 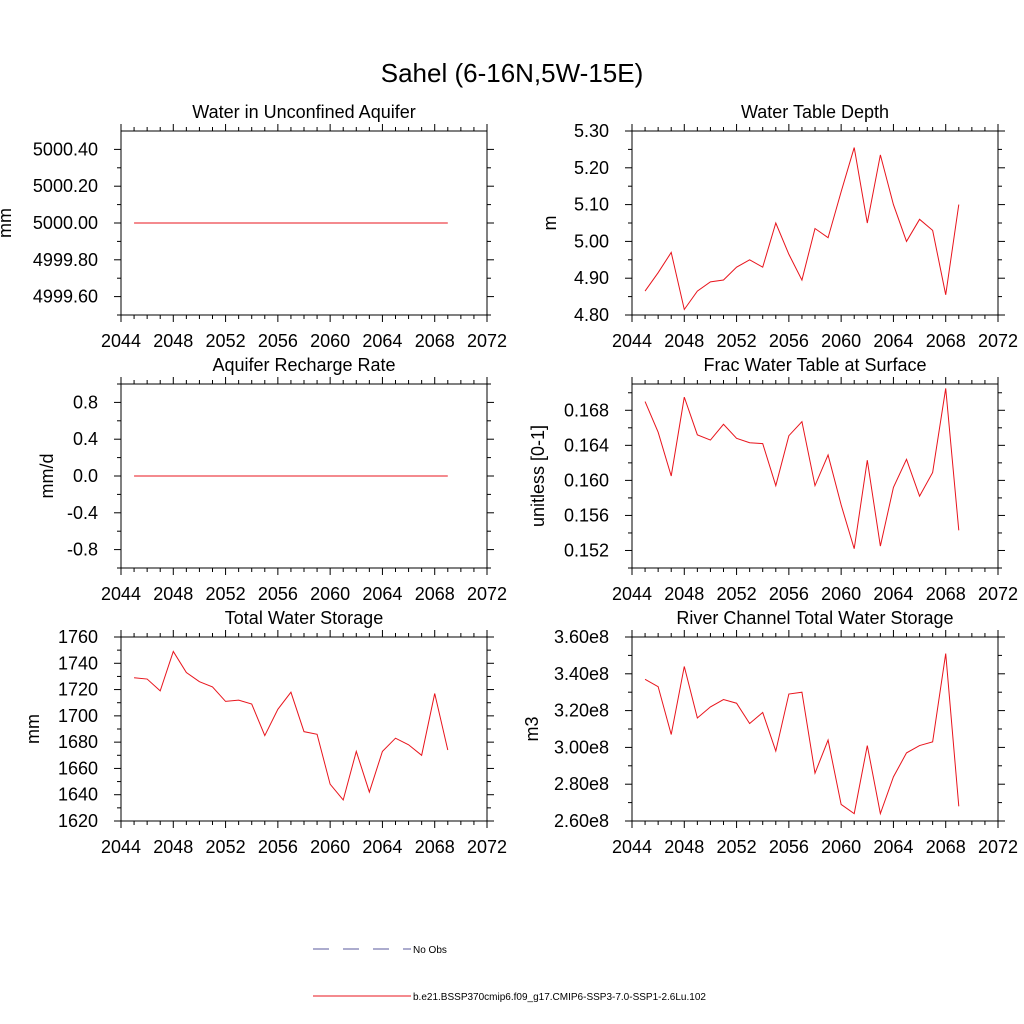 What do you see at coordinates (78, 742) in the screenshot?
I see `y-tick-label: 1680` at bounding box center [78, 742].